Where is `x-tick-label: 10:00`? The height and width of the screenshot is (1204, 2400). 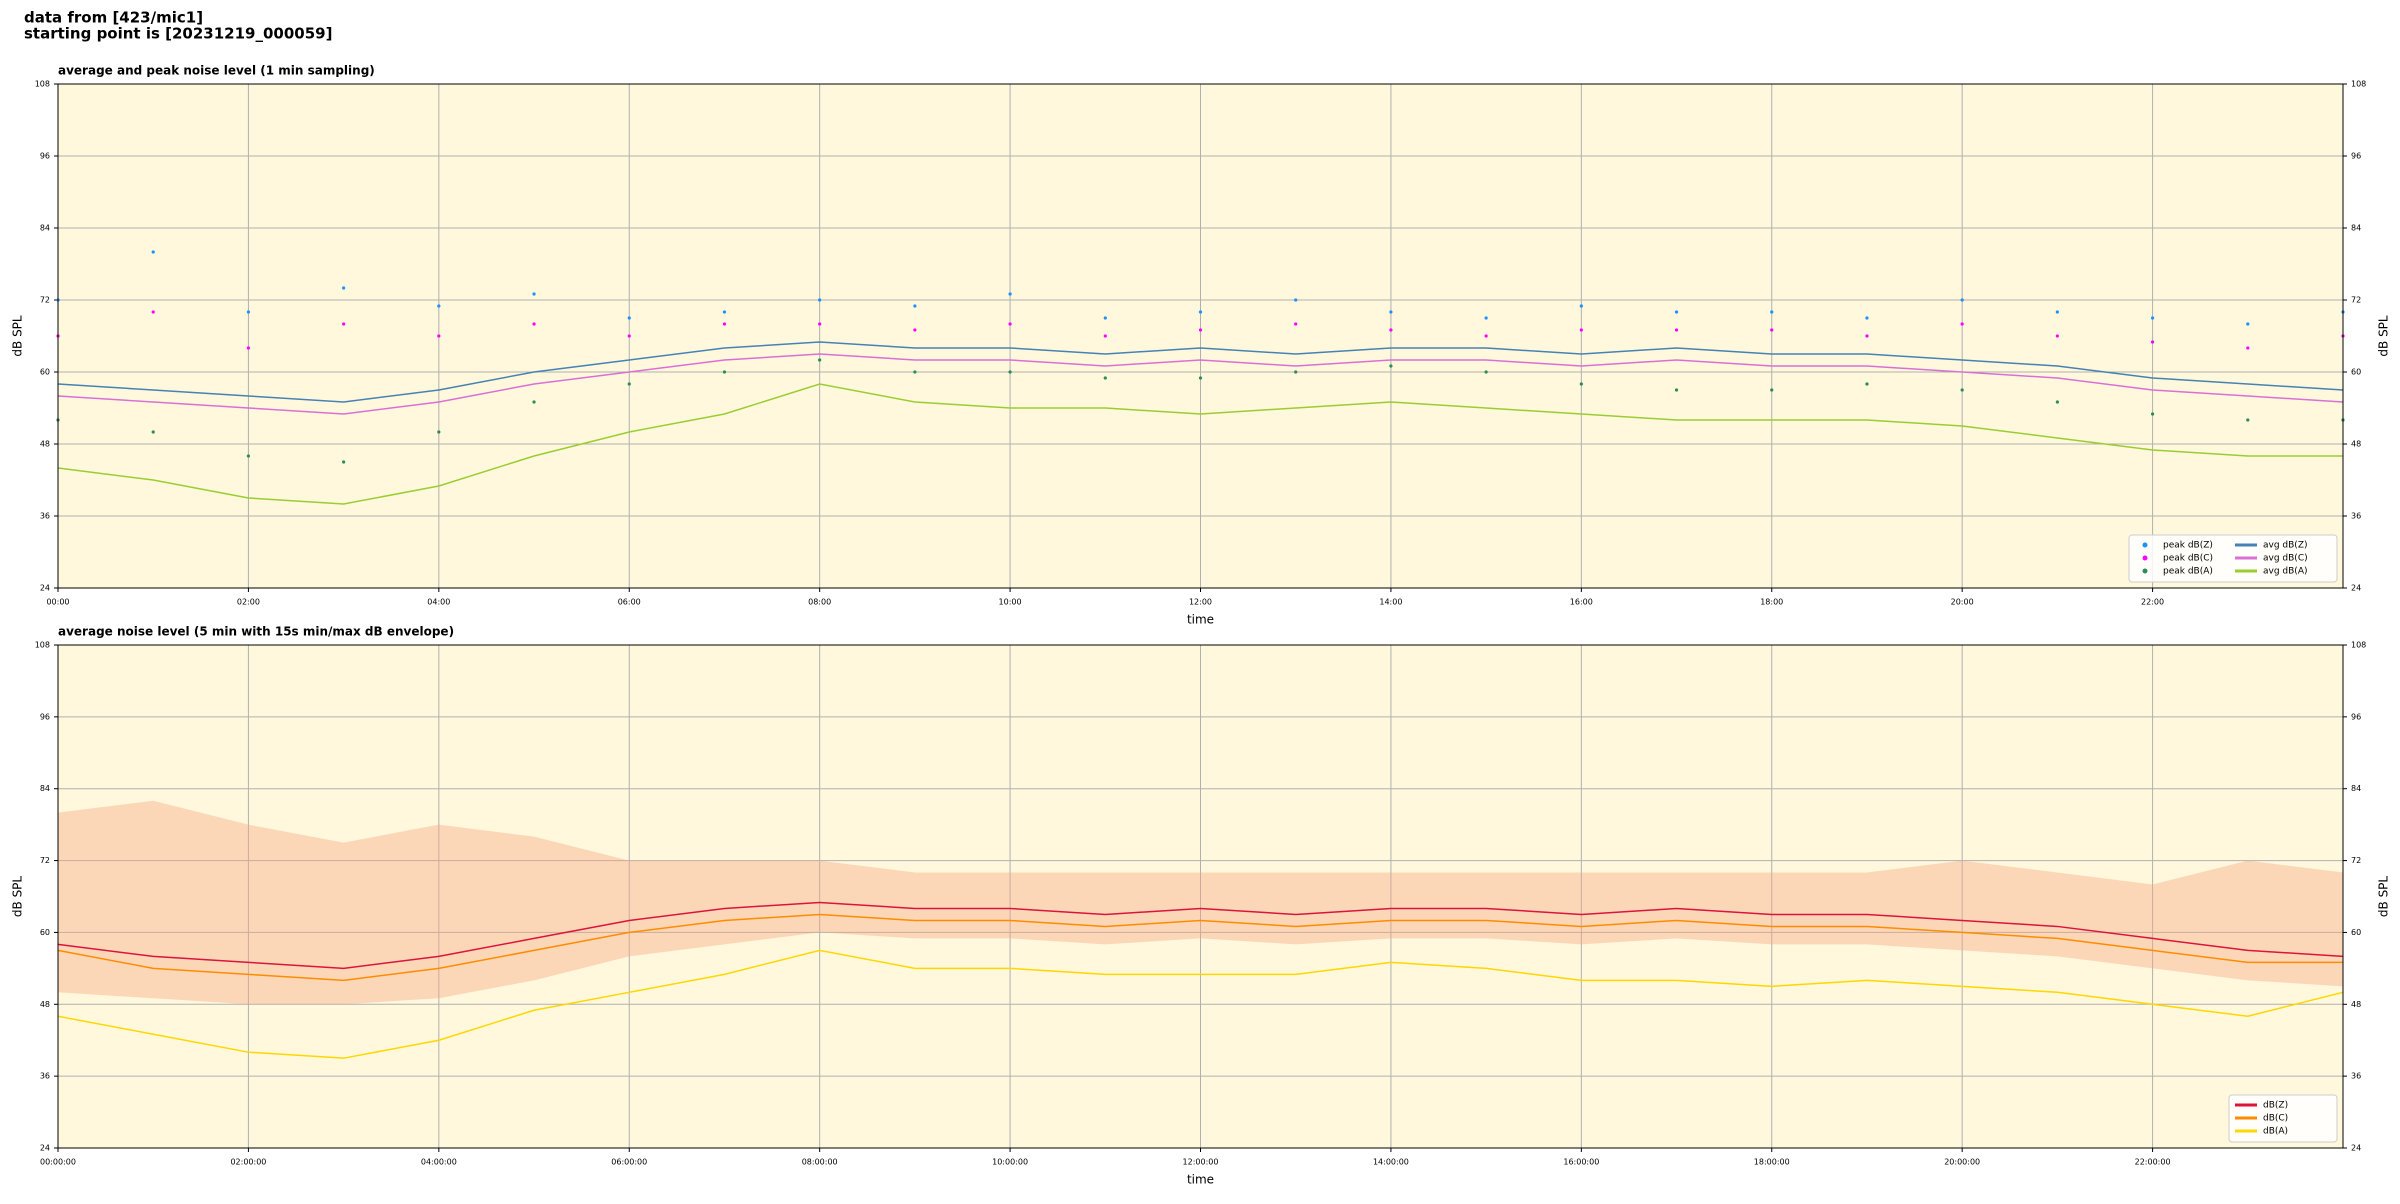
x-tick-label: 10:00 is located at coordinates (1010, 602).